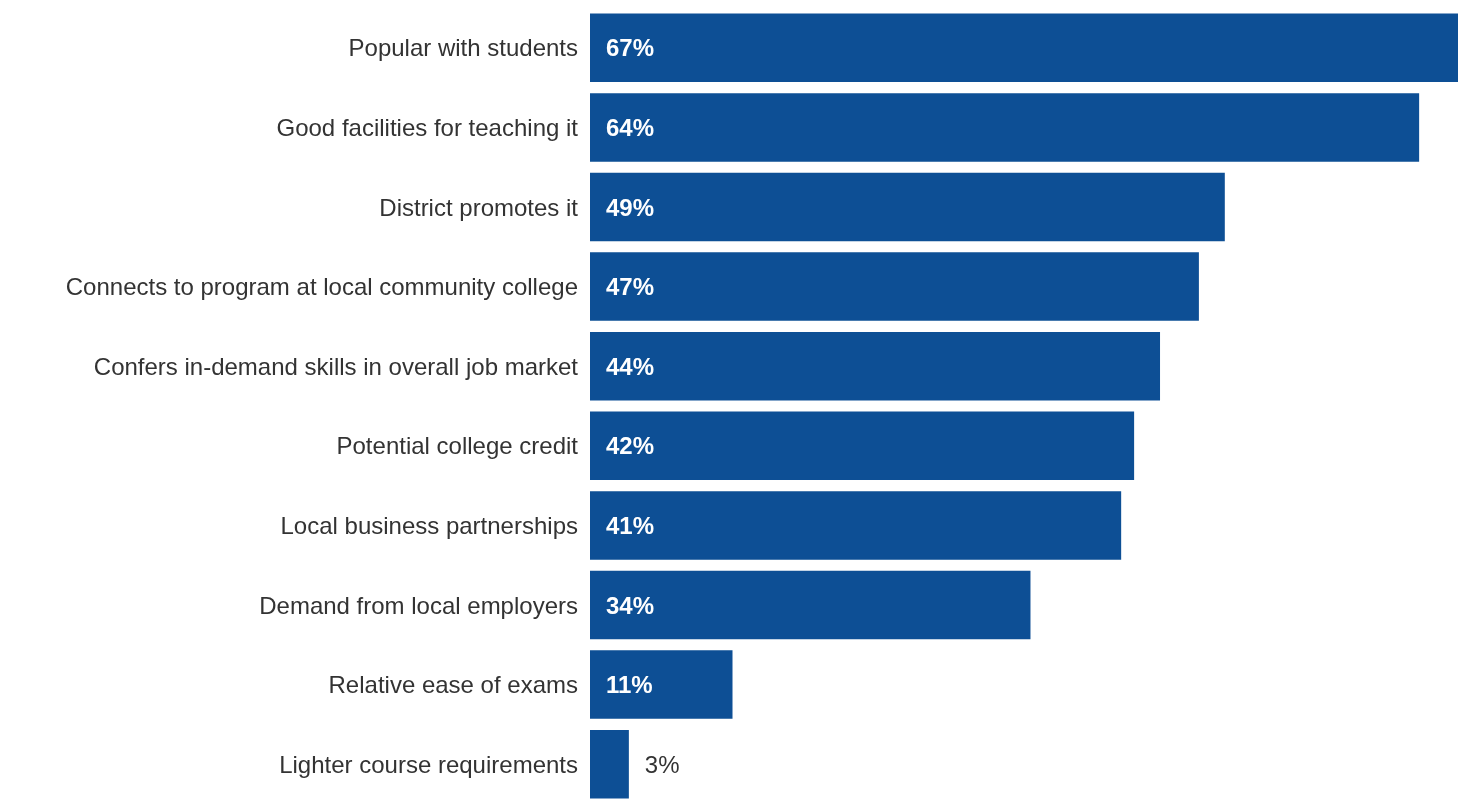 This screenshot has height=812, width=1470. Describe the element at coordinates (479, 207) in the screenshot. I see `y-tick-label: District promotes it` at that location.